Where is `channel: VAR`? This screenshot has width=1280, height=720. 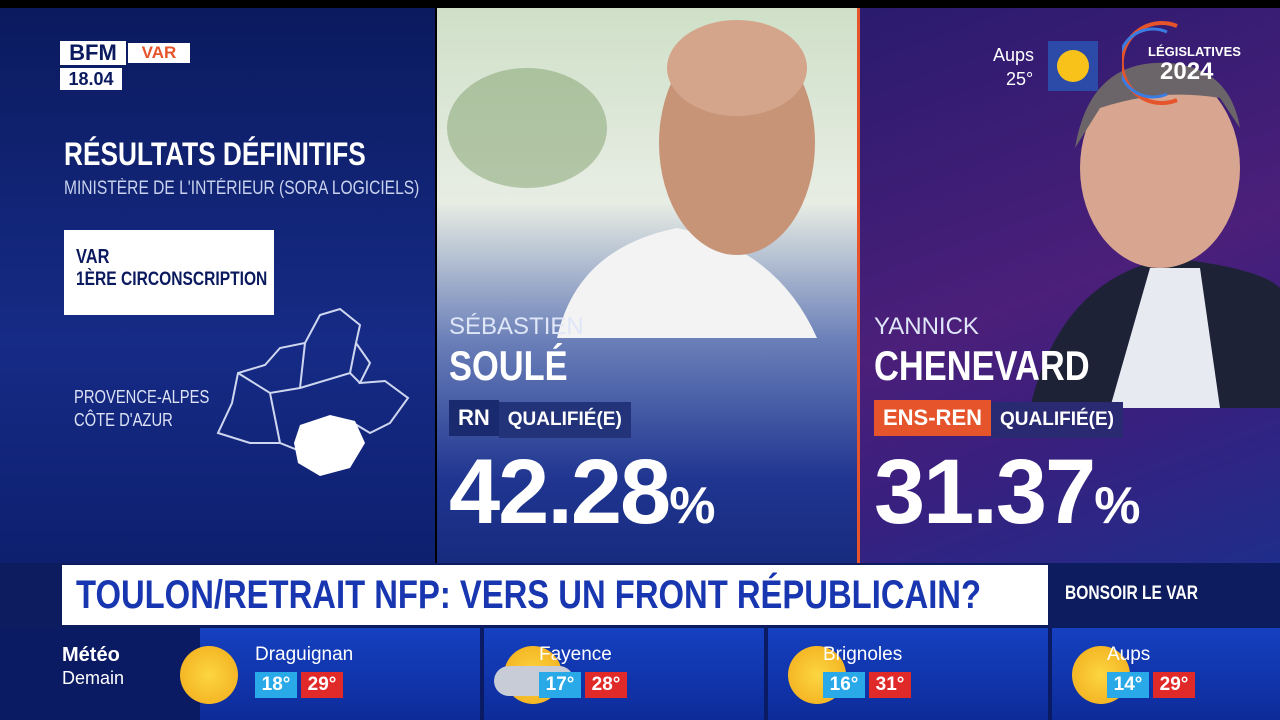 channel: VAR is located at coordinates (159, 53).